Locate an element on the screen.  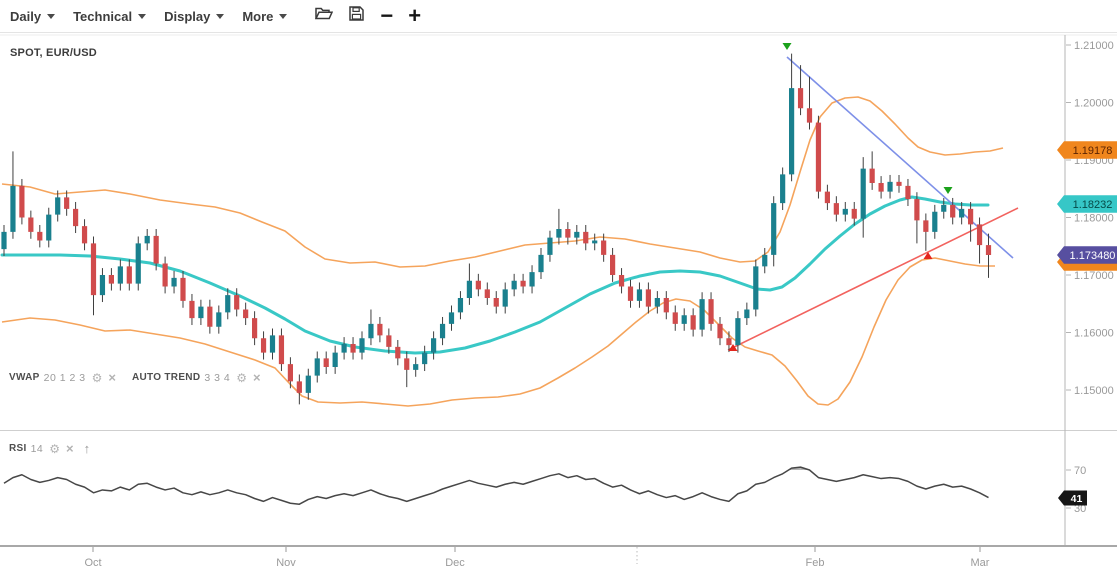
autotrend-indicator-params: 3 3 4 is located at coordinates (217, 377).